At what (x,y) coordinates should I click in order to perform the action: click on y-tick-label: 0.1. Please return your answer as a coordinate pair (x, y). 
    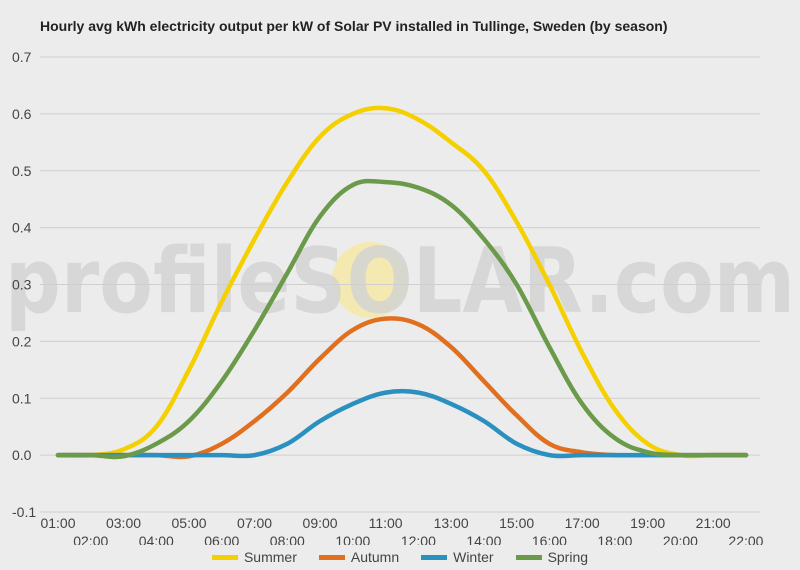
    Looking at the image, I should click on (22, 398).